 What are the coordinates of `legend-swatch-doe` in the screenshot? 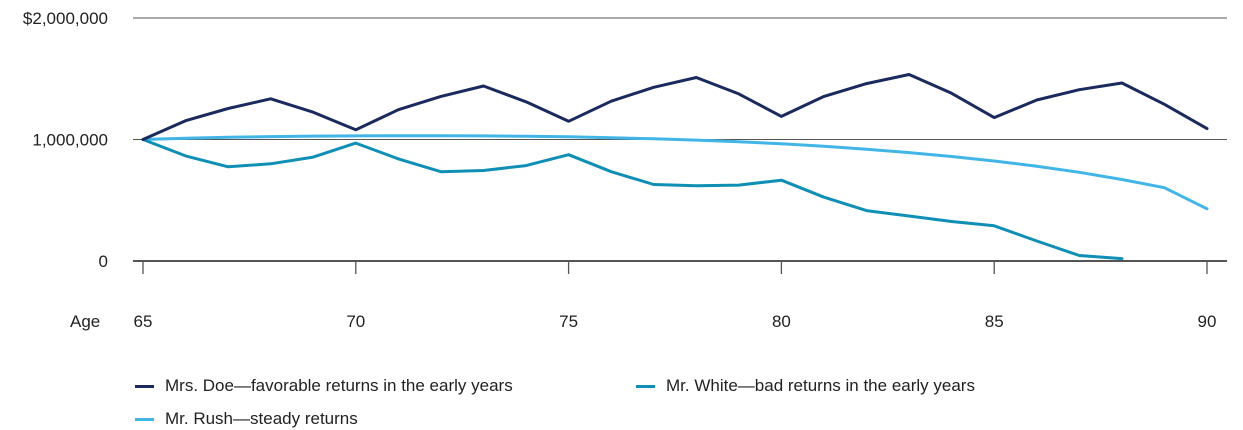 It's located at (144, 386).